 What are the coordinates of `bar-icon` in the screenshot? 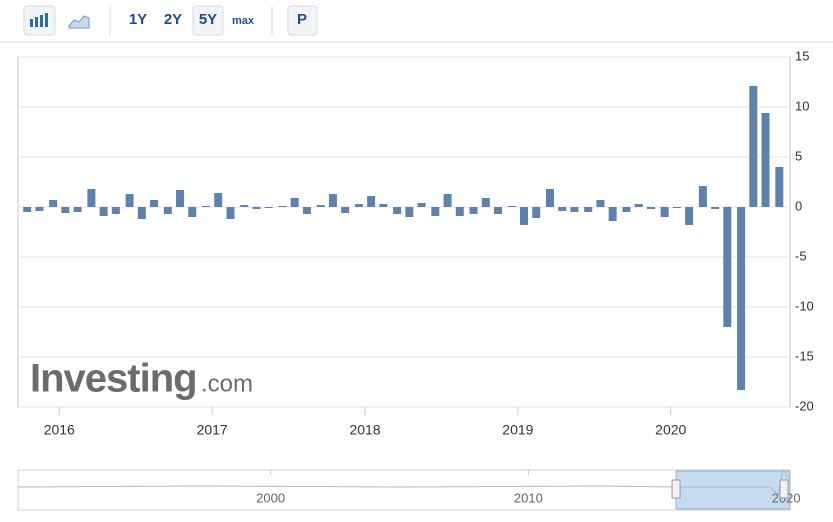 It's located at (39, 20).